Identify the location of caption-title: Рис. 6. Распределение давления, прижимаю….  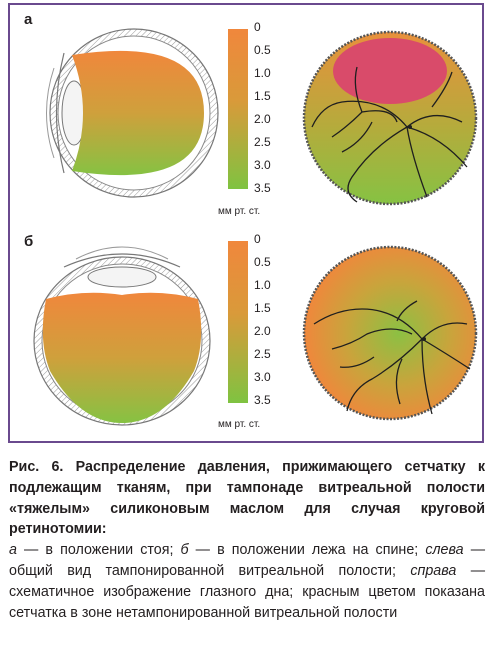
(247, 498).